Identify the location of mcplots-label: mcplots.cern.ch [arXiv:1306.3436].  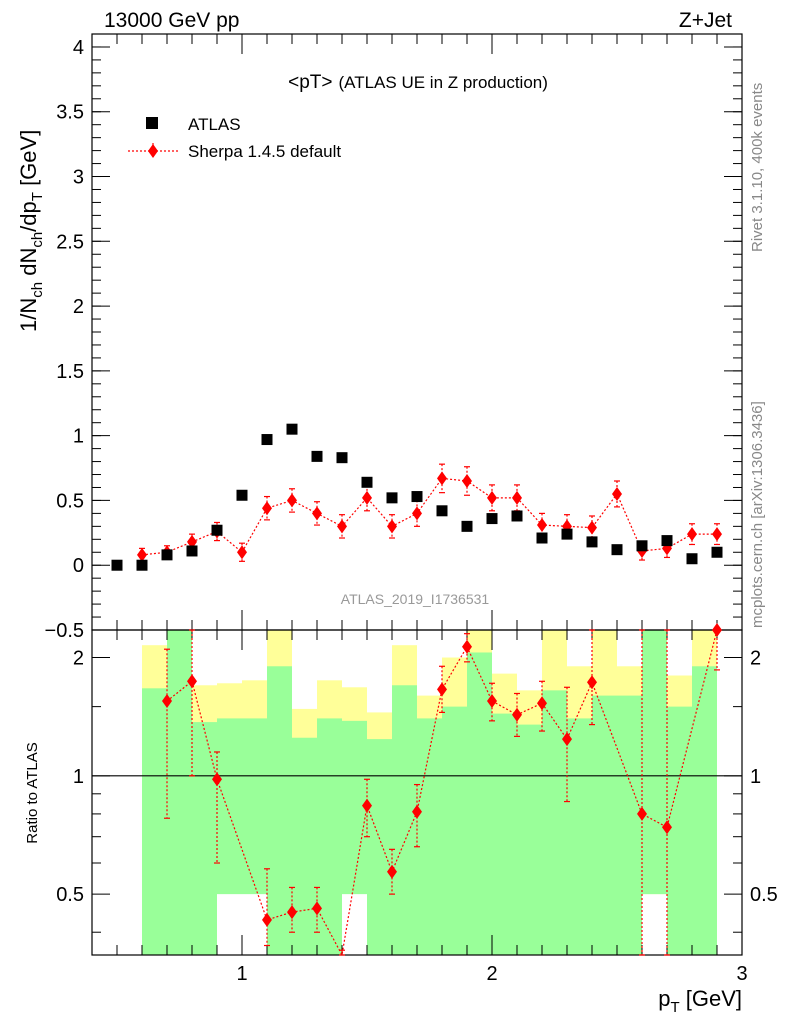
(757, 514).